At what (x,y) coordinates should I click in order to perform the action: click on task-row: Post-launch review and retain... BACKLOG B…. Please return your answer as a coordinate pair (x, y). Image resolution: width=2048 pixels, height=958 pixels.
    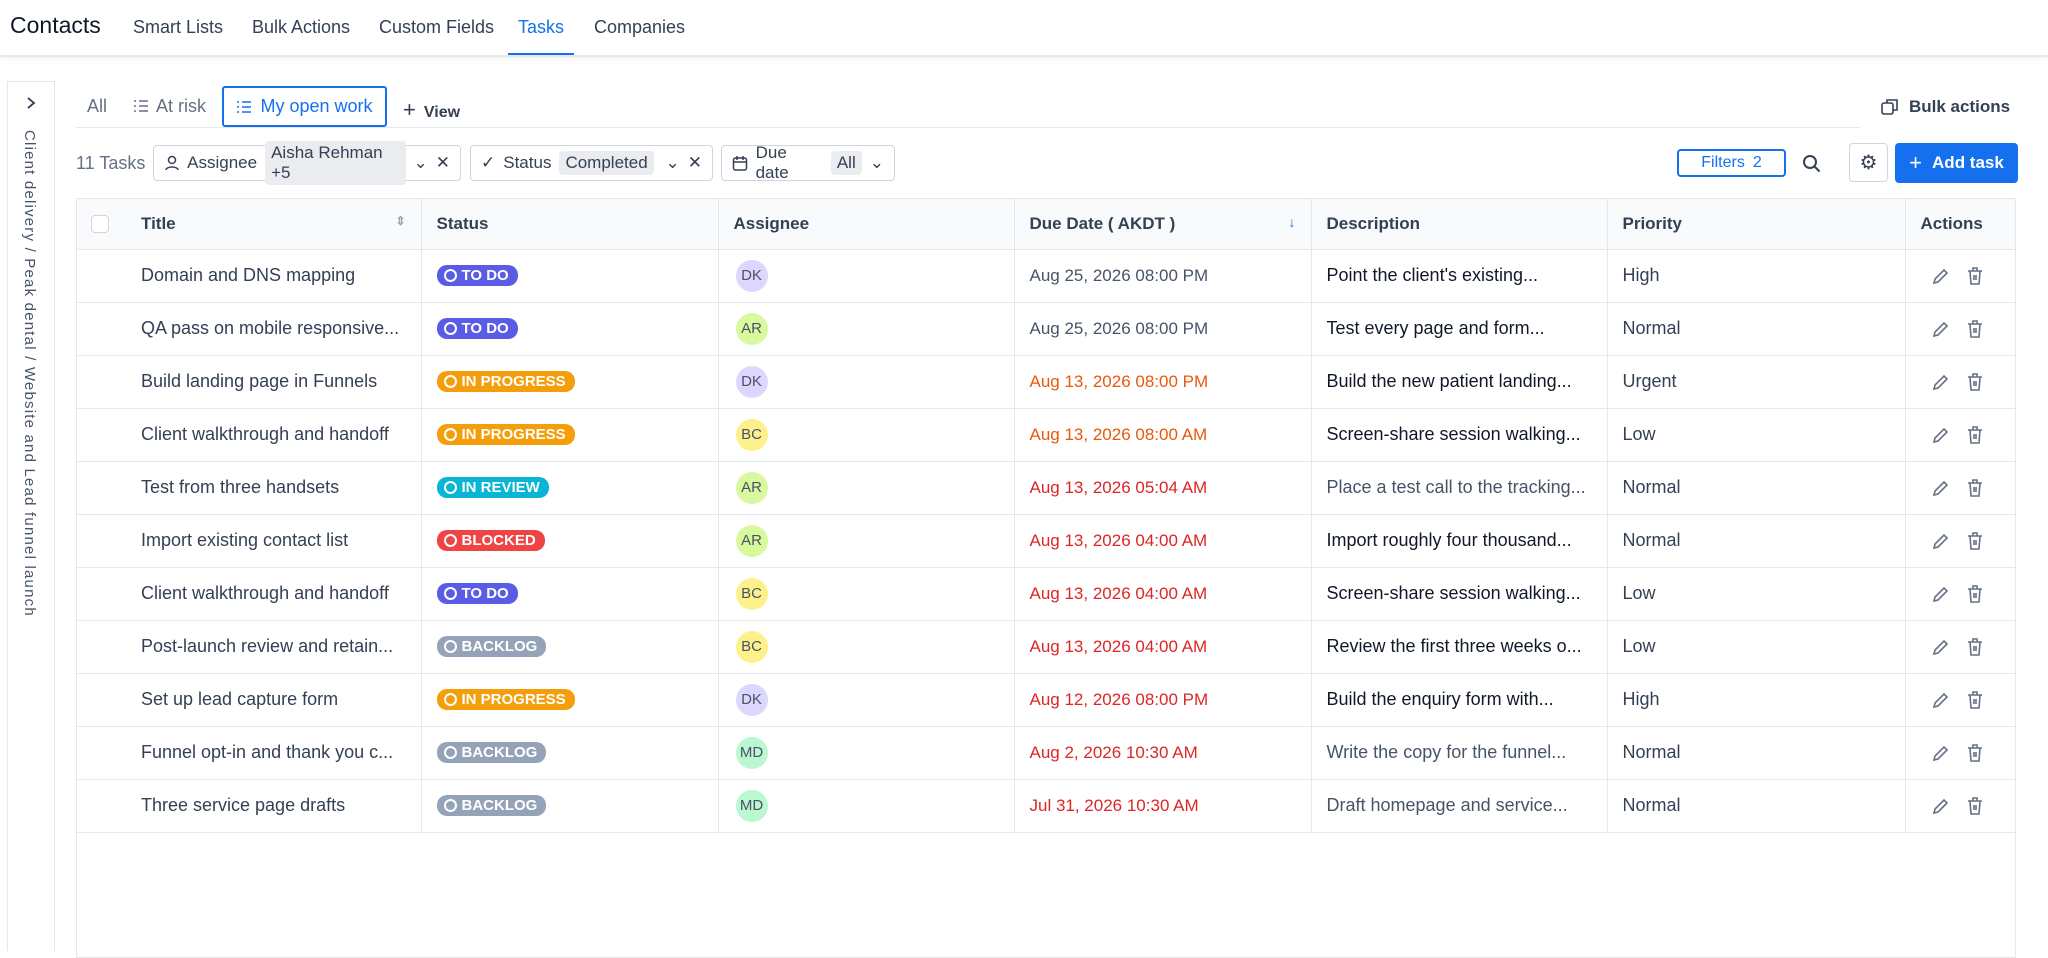
    Looking at the image, I should click on (1046, 647).